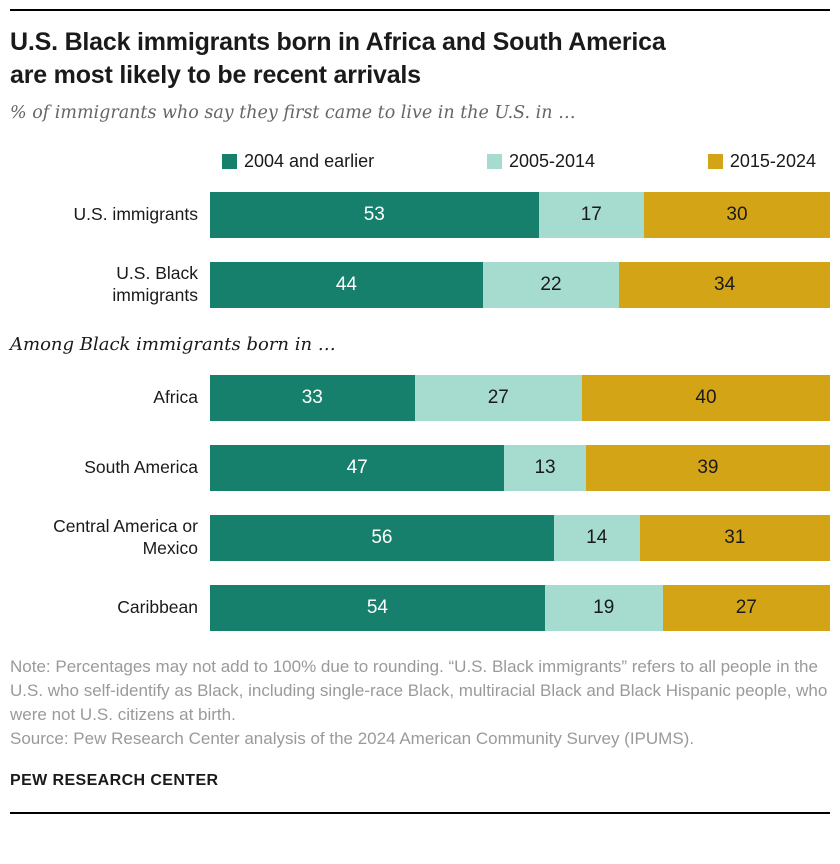 This screenshot has height=864, width=840. I want to click on legend-item: 2005-2014, so click(541, 161).